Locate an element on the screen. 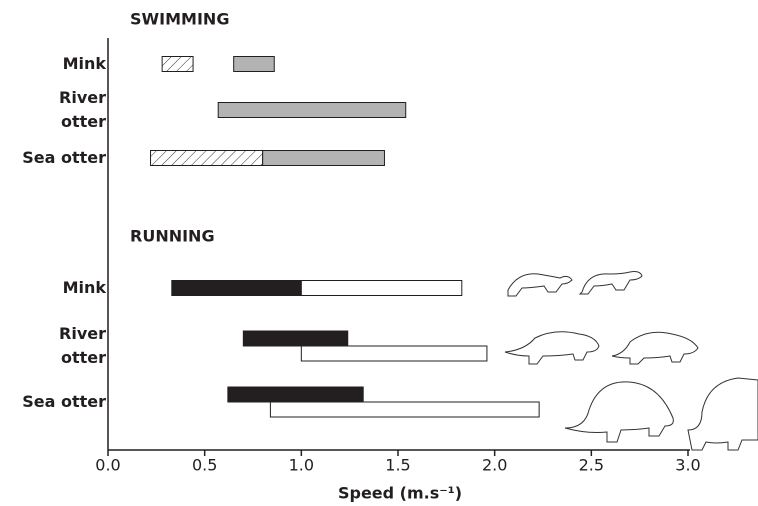  x-tick-label: 2.0 is located at coordinates (494, 465).